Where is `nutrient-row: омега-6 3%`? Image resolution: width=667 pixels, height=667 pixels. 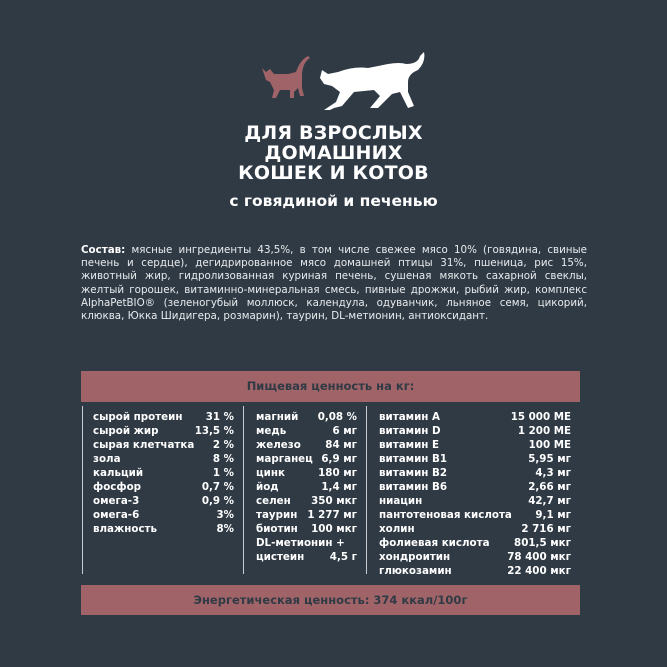 nutrient-row: омега-6 3% is located at coordinates (163, 515).